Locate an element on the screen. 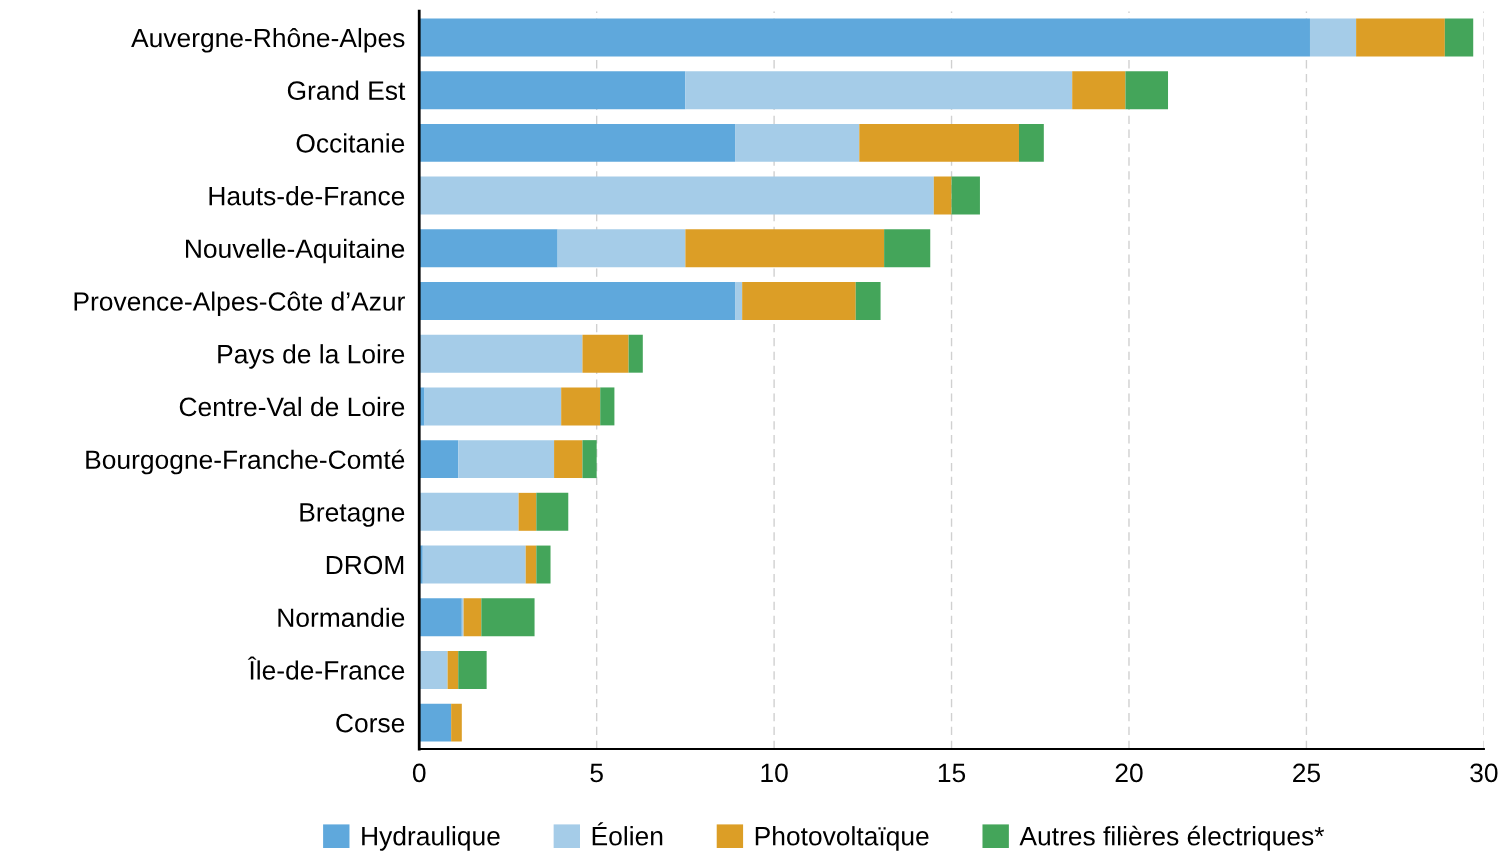 This screenshot has width=1508, height=856. y-tick-label: Bourgogne-Franche-Comté is located at coordinates (245, 462).